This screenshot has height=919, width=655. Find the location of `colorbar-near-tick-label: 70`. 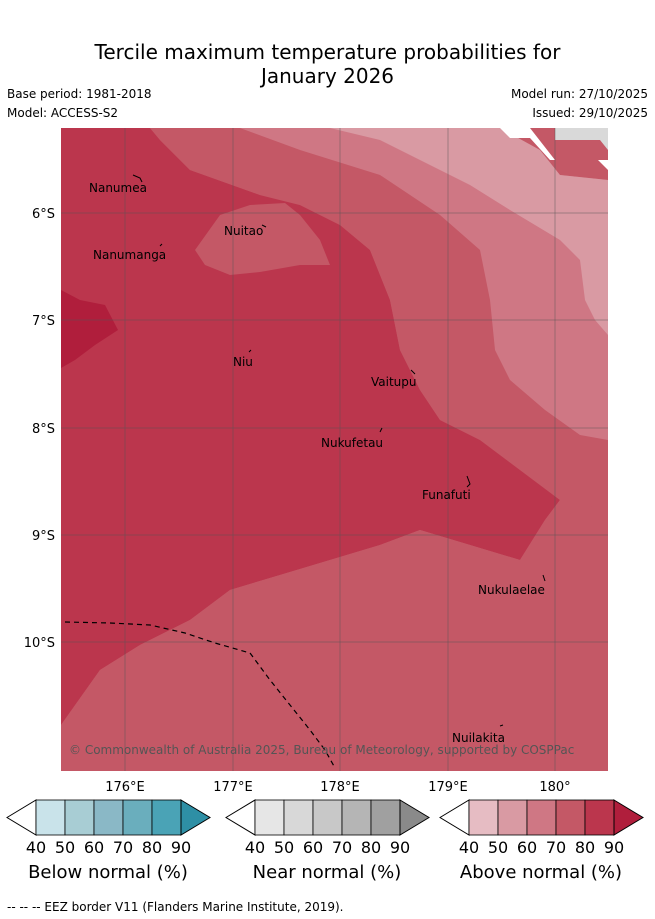

colorbar-near-tick-label: 70 is located at coordinates (342, 847).